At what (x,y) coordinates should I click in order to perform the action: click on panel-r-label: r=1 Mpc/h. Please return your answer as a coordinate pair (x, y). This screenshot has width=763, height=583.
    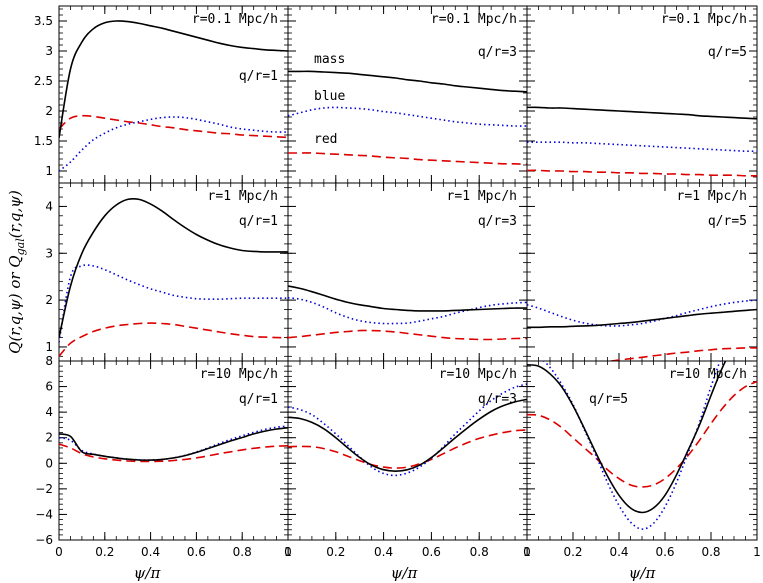
    Looking at the image, I should click on (482, 196).